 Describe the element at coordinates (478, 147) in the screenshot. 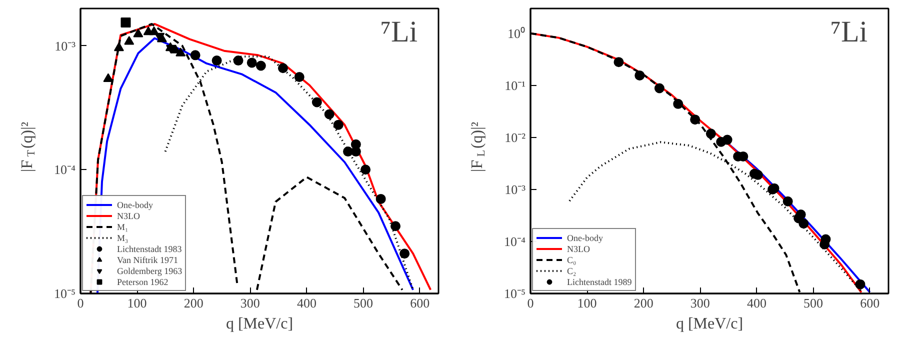

I see `y-axis-title: |FL(q)|²` at that location.